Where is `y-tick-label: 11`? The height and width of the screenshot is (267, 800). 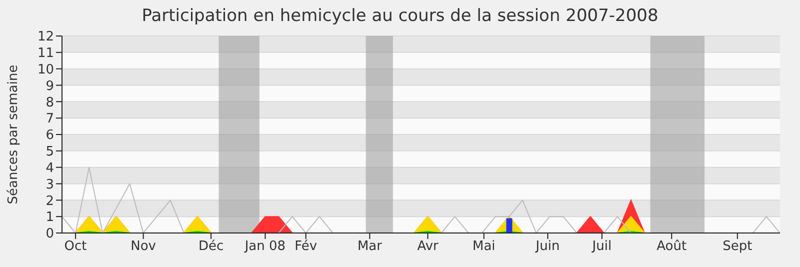
y-tick-label: 11 is located at coordinates (45, 54).